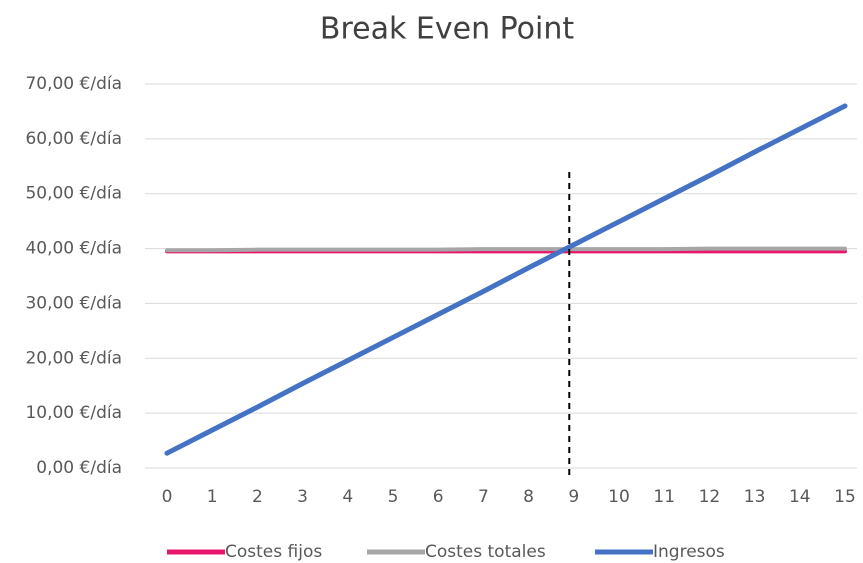 Image resolution: width=863 pixels, height=563 pixels. What do you see at coordinates (73, 358) in the screenshot?
I see `y-tick-label: 20,00 €/día` at bounding box center [73, 358].